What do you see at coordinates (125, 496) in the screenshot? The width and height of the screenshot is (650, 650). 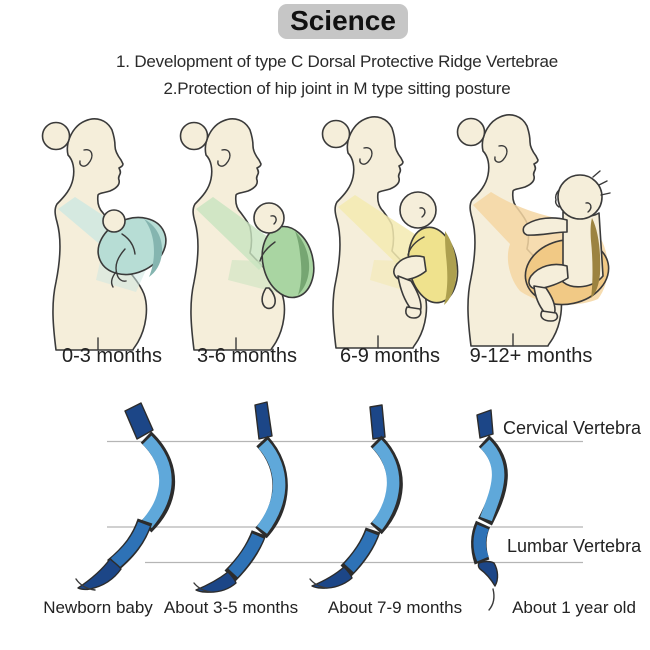 I see `spine-newborn` at bounding box center [125, 496].